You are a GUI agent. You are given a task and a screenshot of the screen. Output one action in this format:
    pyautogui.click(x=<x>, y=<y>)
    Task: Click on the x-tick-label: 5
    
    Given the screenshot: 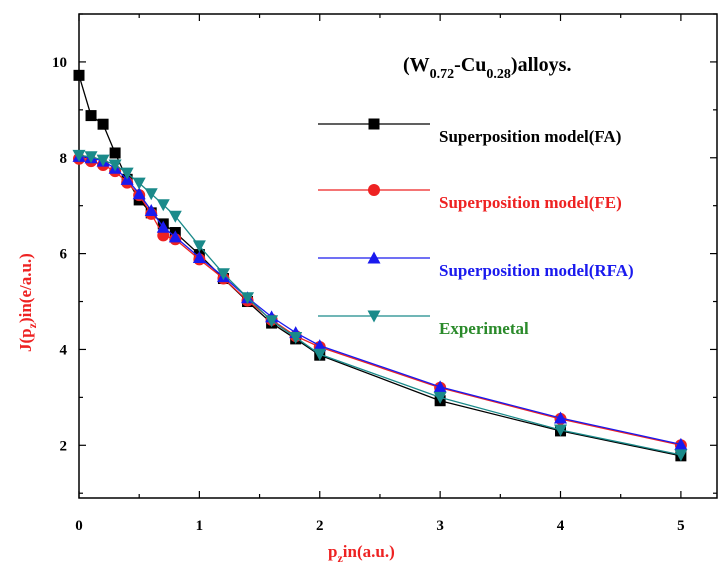 What is the action you would take?
    pyautogui.click(x=681, y=526)
    